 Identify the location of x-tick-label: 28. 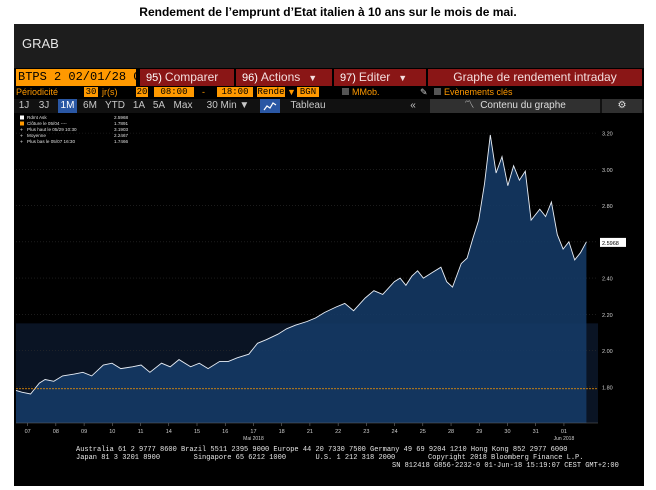
(451, 432).